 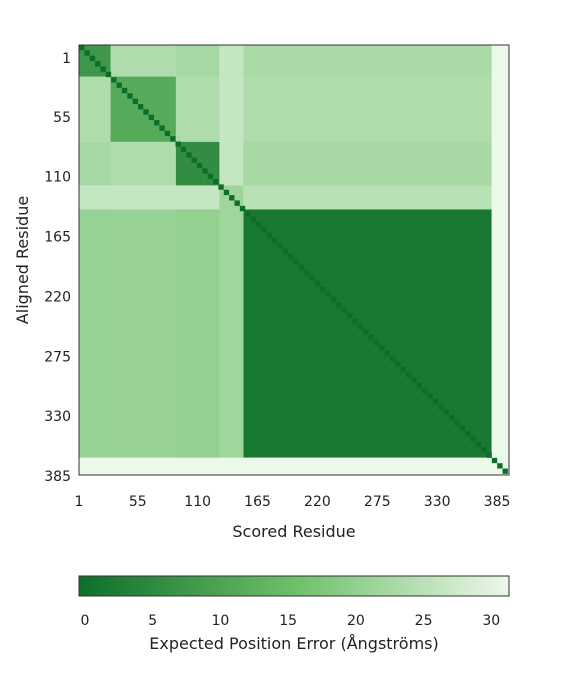 I want to click on y-tick-label: 165, so click(x=57, y=238).